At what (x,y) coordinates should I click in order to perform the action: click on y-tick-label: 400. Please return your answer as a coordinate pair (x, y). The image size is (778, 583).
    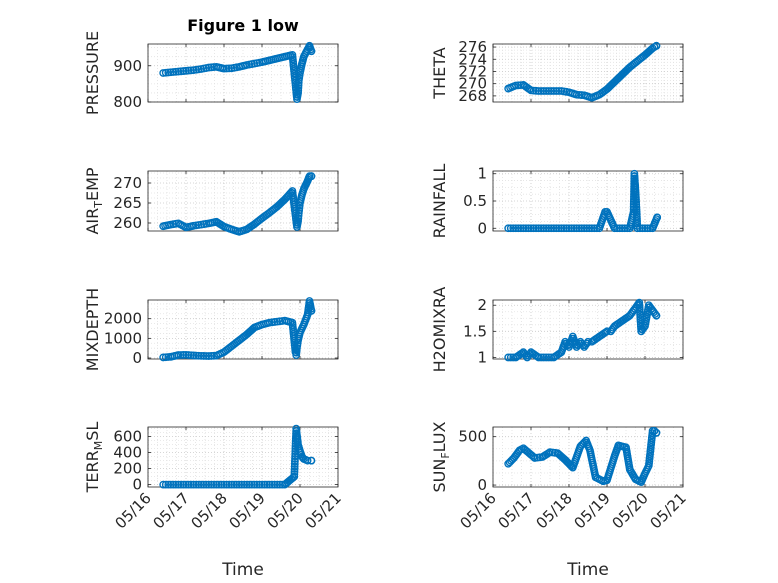
    Looking at the image, I should click on (127, 453).